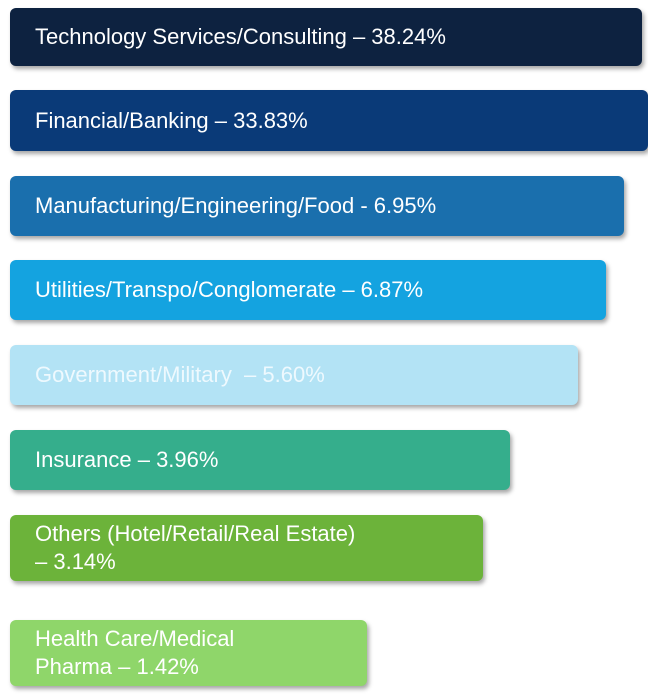 The height and width of the screenshot is (700, 648). What do you see at coordinates (240, 36) in the screenshot?
I see `bar-label: Technology Services/Consulting – 38.24%` at bounding box center [240, 36].